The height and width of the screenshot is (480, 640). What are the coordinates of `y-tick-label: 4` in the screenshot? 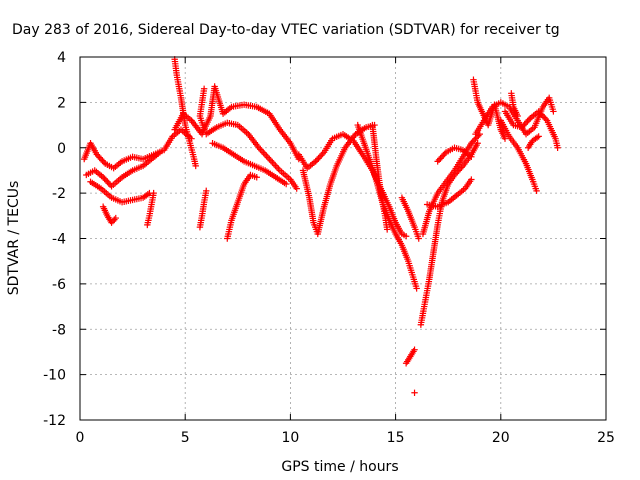 It's located at (61, 58).